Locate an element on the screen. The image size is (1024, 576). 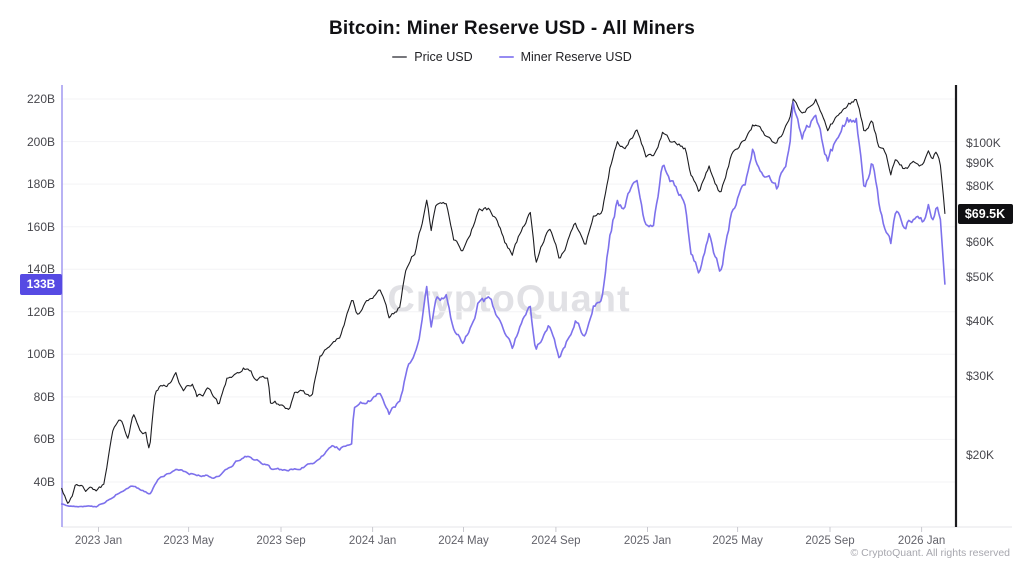
legend-item-price: Price USD is located at coordinates (432, 57).